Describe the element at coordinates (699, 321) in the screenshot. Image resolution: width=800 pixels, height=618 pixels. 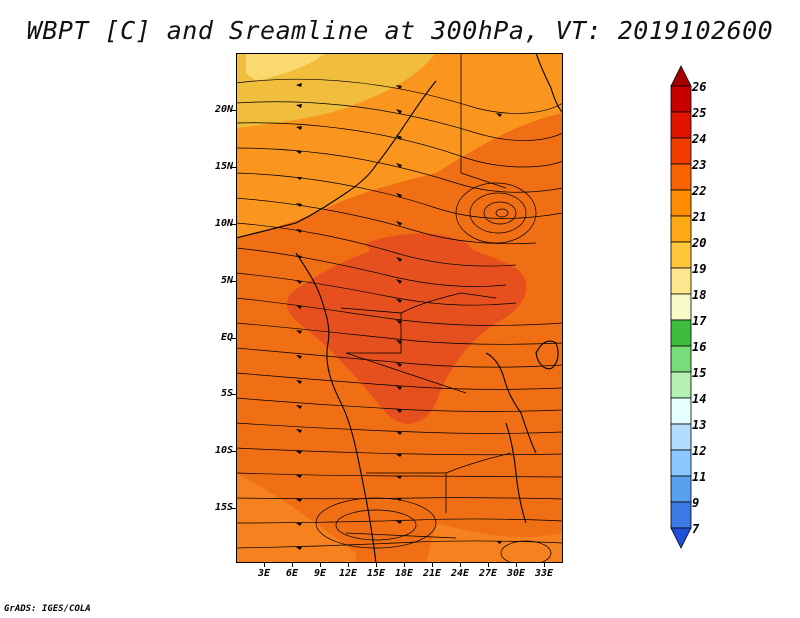
I see `colorbar-label: 17` at that location.